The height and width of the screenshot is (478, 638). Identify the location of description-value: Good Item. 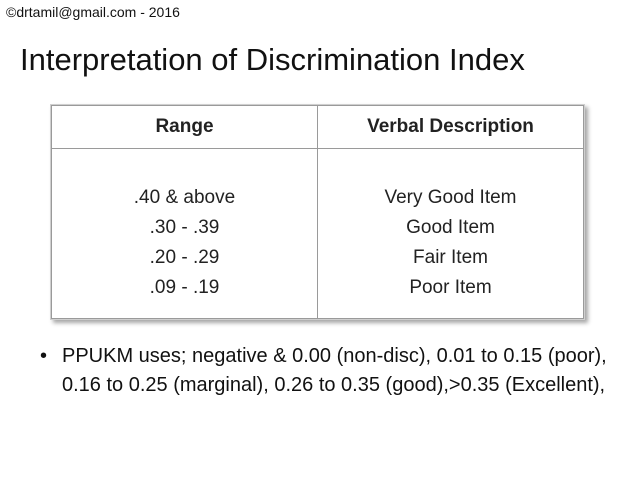
(450, 227).